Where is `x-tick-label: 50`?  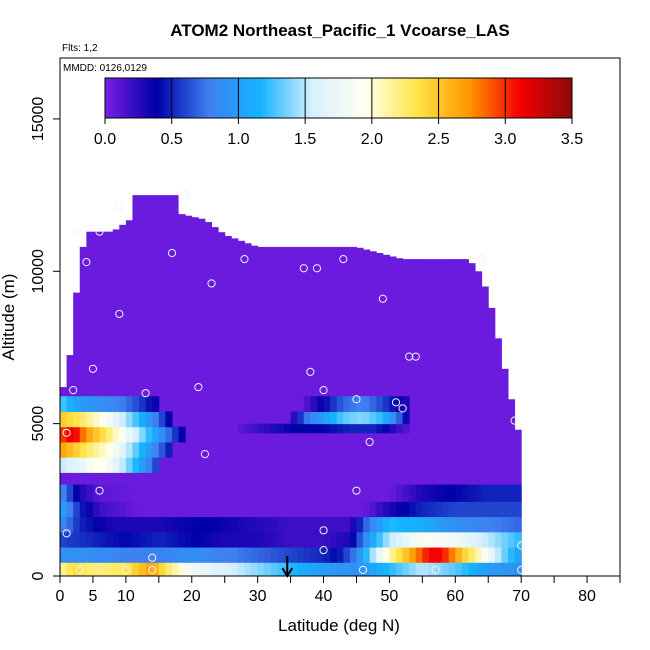 x-tick-label: 50 is located at coordinates (390, 596).